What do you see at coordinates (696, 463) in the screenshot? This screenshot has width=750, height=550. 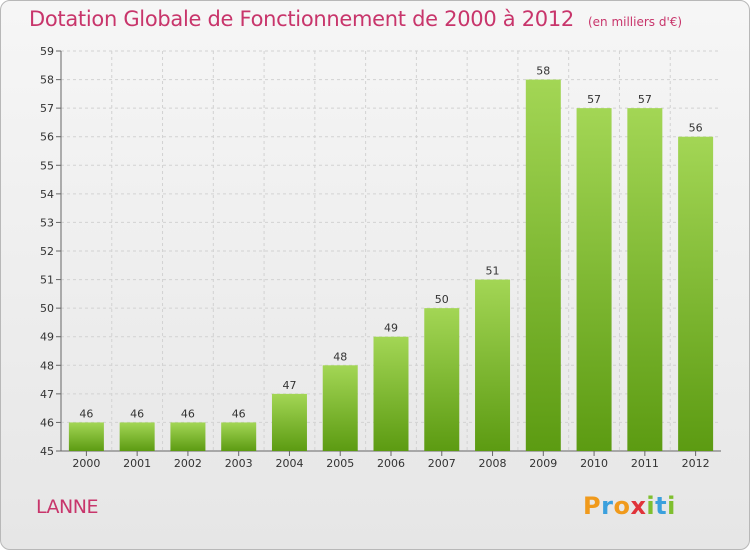 I see `x-tick-label: 2012` at bounding box center [696, 463].